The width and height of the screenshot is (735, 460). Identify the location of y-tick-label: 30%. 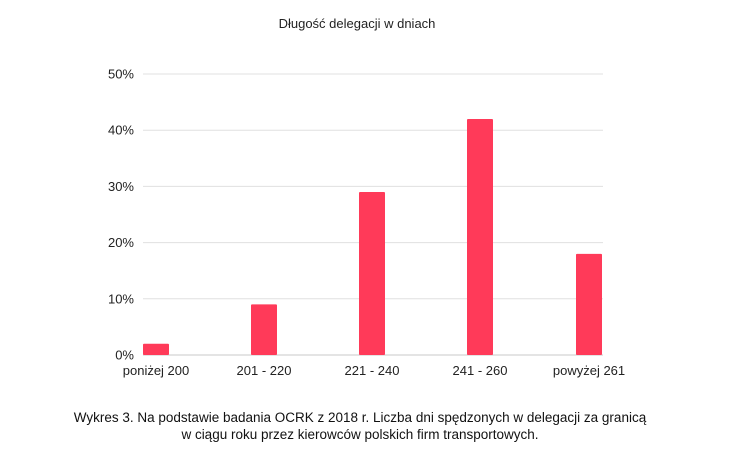
(121, 186).